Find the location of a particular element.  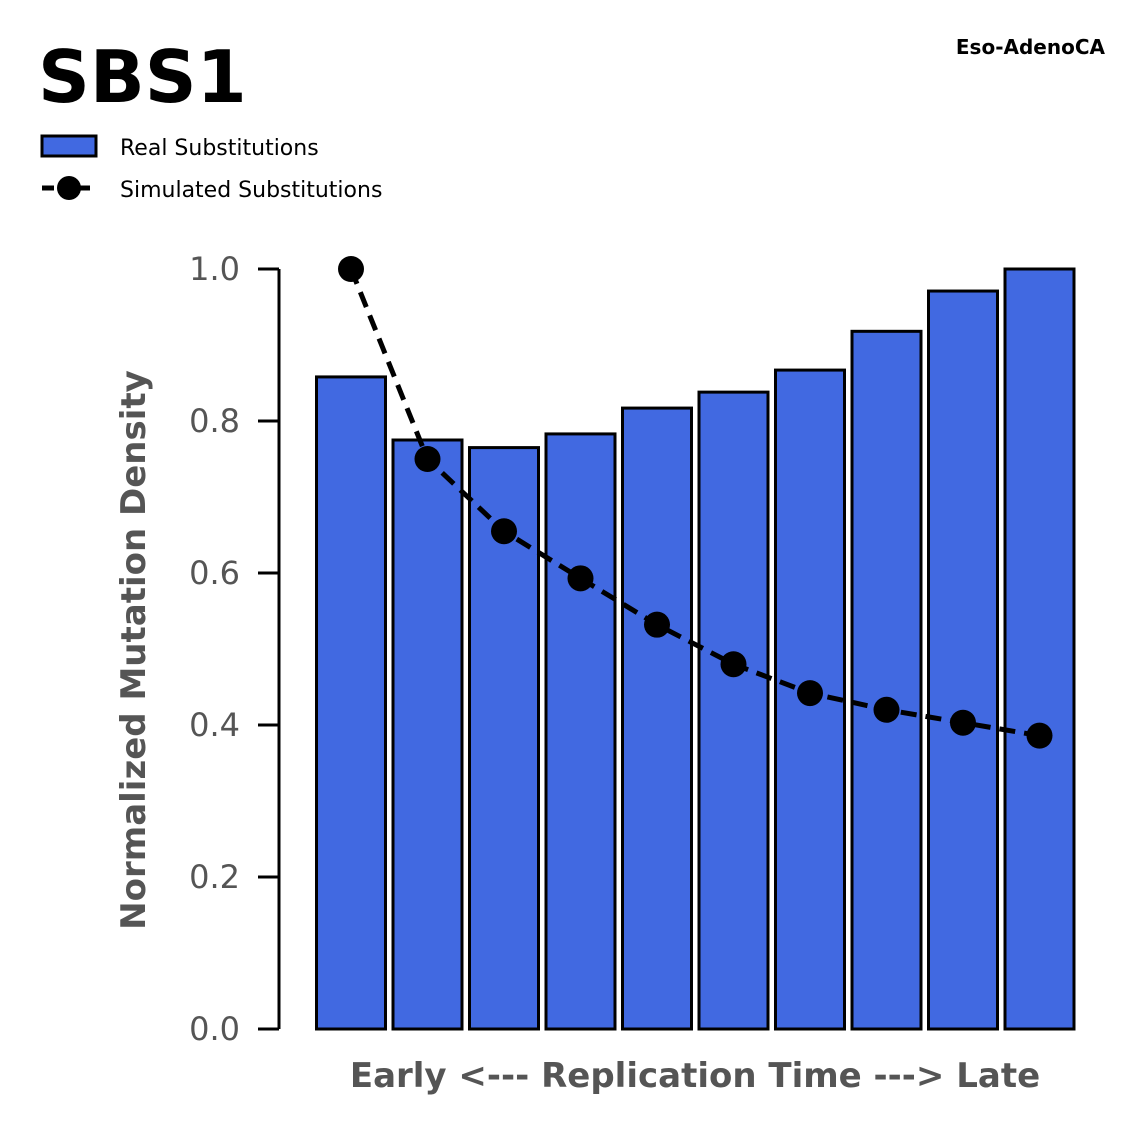

legend-label-simulated: Simulated Substitutions is located at coordinates (251, 190).